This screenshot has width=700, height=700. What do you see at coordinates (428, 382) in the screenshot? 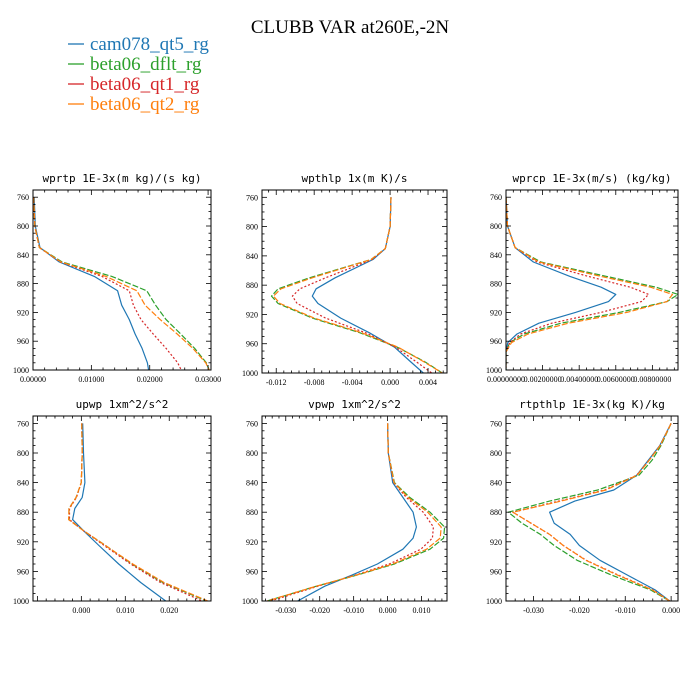
I see `x-tick-label: 0.004` at bounding box center [428, 382].